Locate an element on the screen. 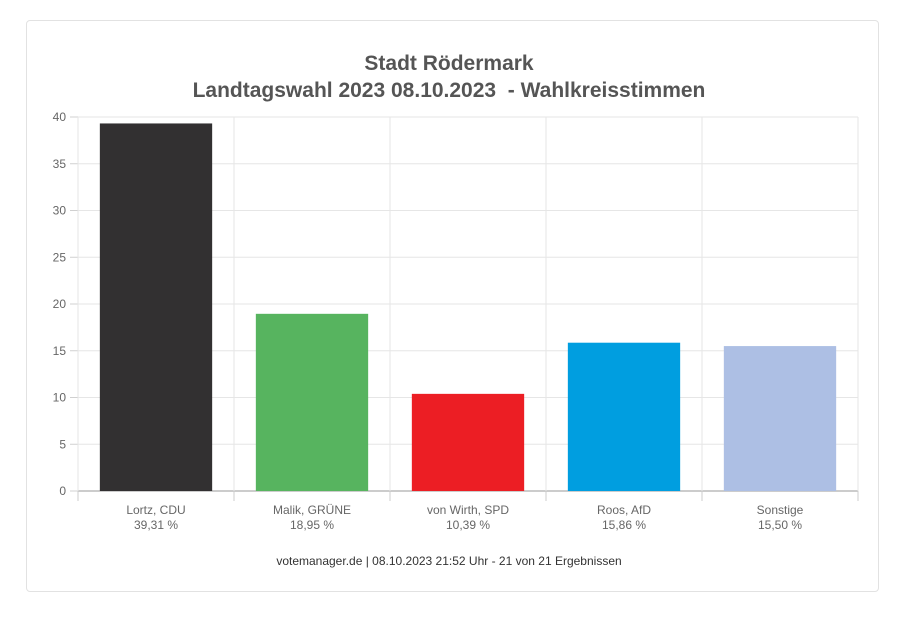 Image resolution: width=898 pixels, height=617 pixels. y-tick-label: 20 is located at coordinates (60, 304).